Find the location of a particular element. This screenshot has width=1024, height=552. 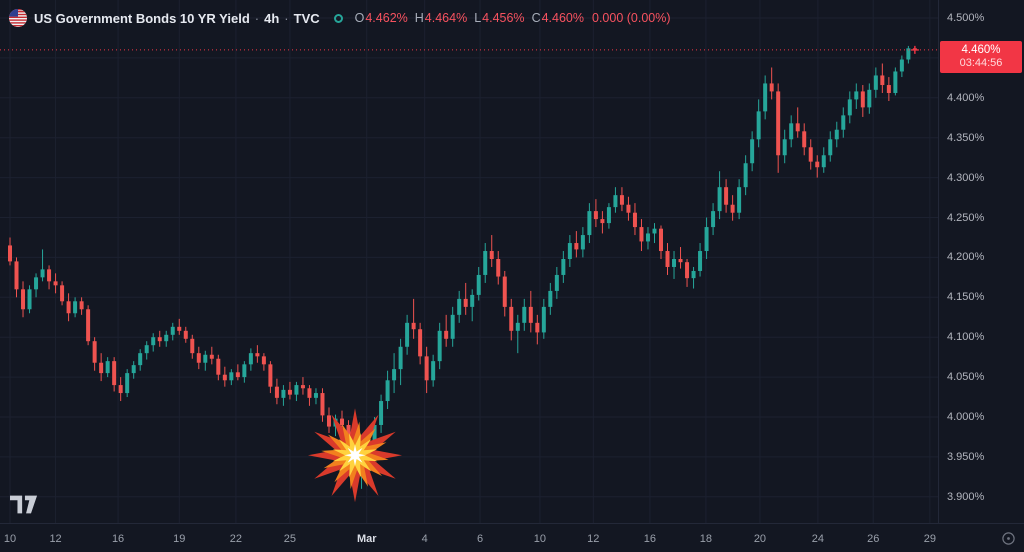

low-label: L is located at coordinates (478, 18).